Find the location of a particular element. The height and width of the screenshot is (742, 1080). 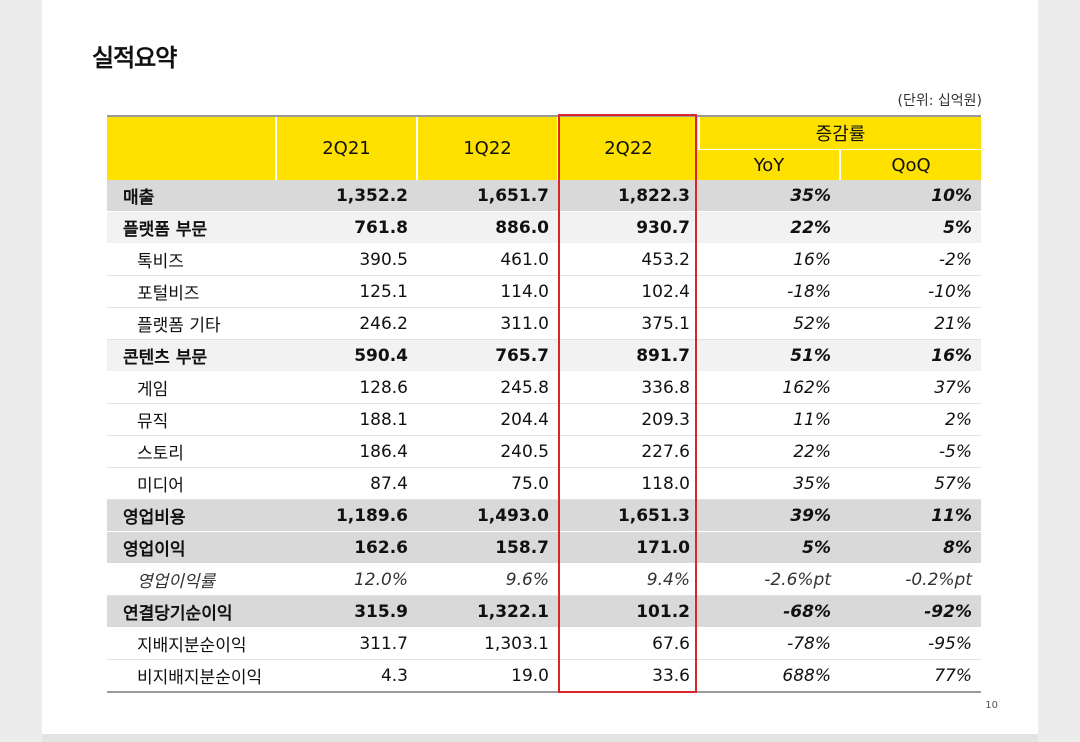

cell-2q22: 1,651.3 is located at coordinates (628, 515).